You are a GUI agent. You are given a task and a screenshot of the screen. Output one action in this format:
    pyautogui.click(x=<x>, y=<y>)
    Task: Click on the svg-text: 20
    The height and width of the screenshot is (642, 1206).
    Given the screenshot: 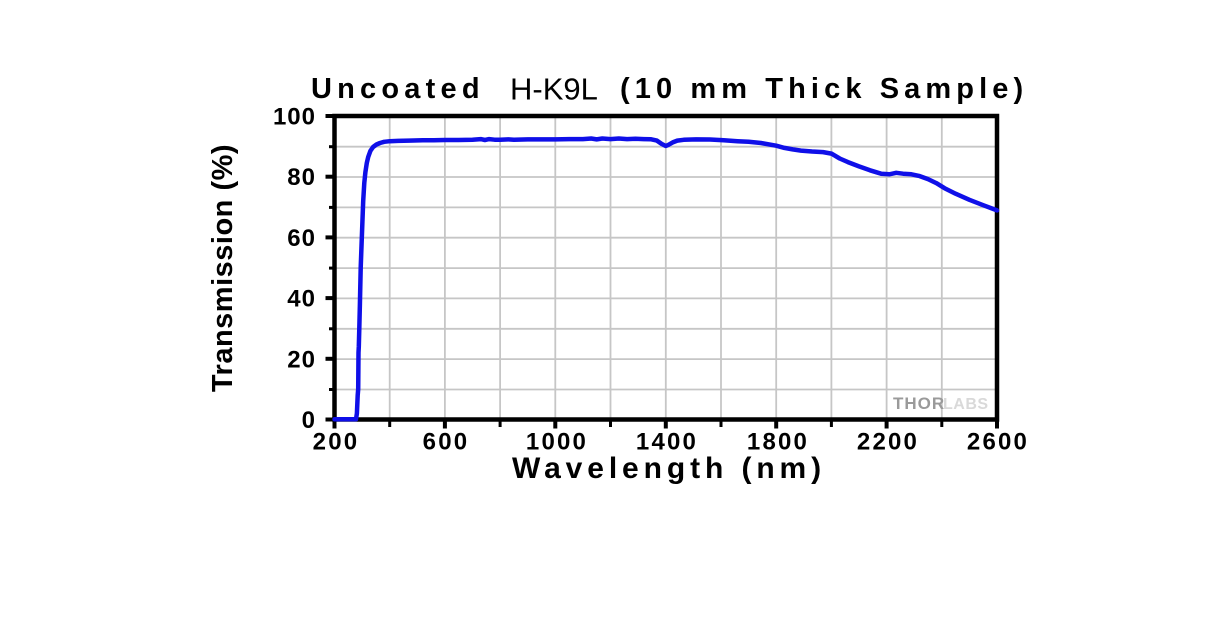 What is the action you would take?
    pyautogui.click(x=301, y=359)
    